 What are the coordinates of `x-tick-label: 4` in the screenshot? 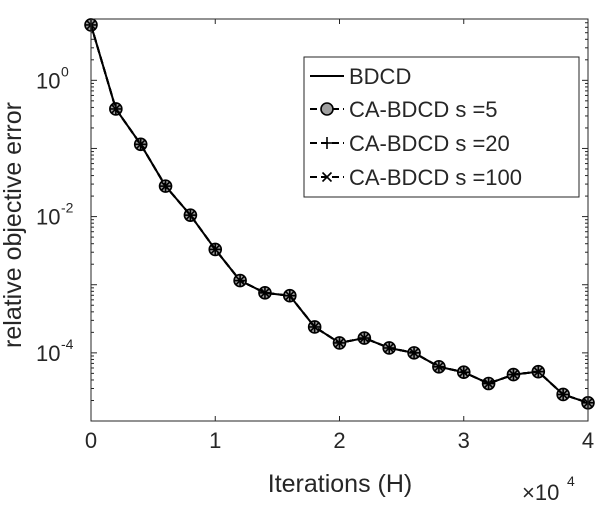 It's located at (588, 440).